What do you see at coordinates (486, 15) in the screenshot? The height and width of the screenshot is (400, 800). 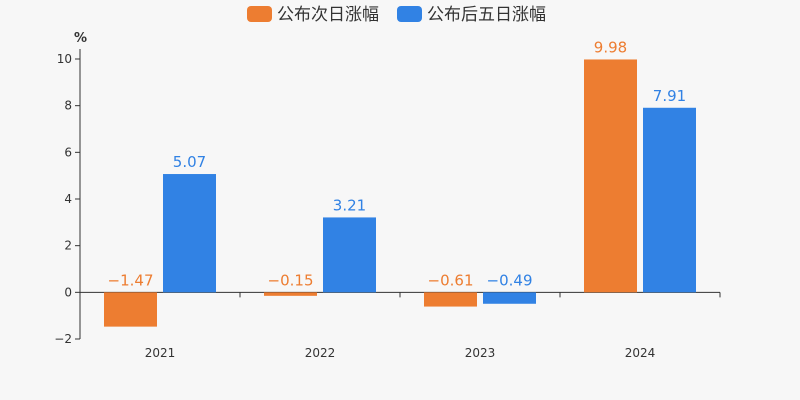 I see `legend-label-2: 公布后五日涨幅` at bounding box center [486, 15].